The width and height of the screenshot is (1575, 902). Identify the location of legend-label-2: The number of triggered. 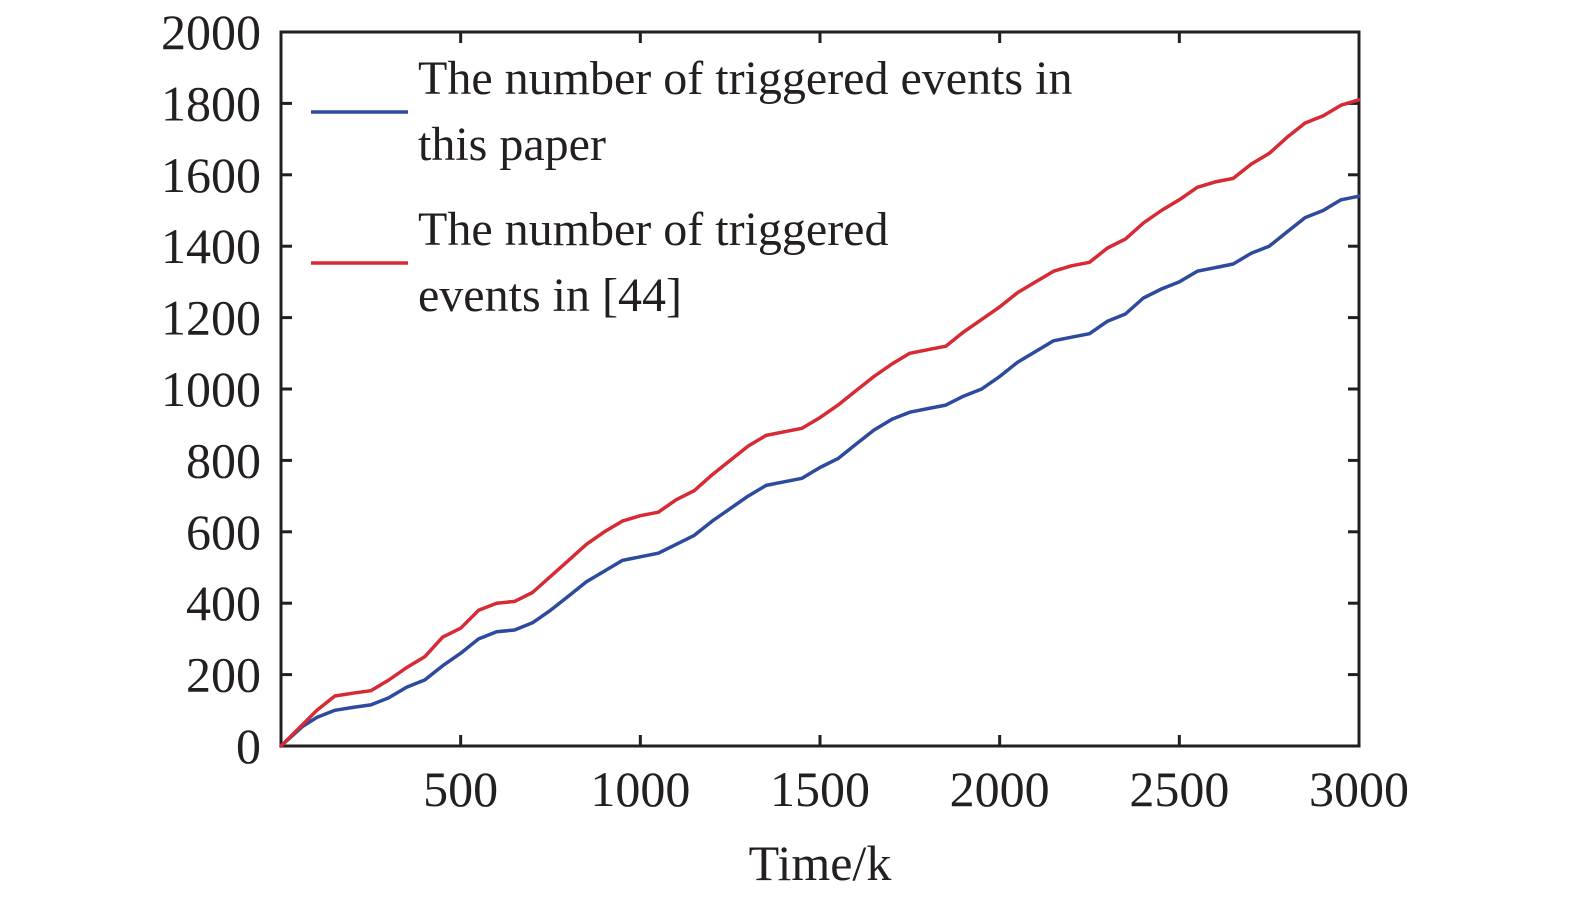
(653, 229).